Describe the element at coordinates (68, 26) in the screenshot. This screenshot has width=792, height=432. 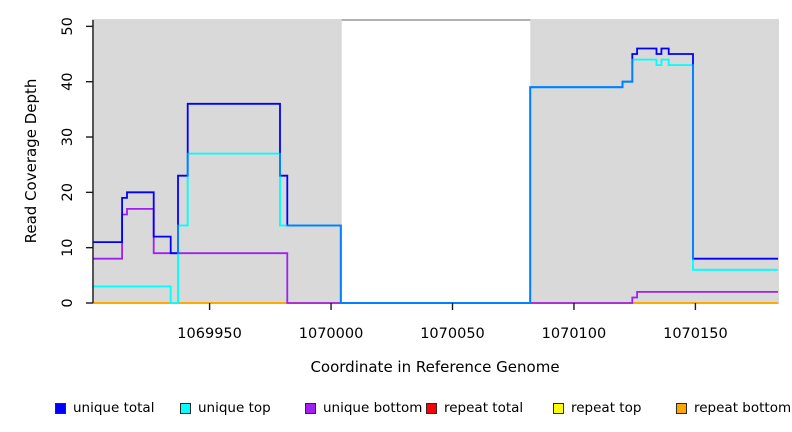
I see `y-tick-label: 50` at that location.